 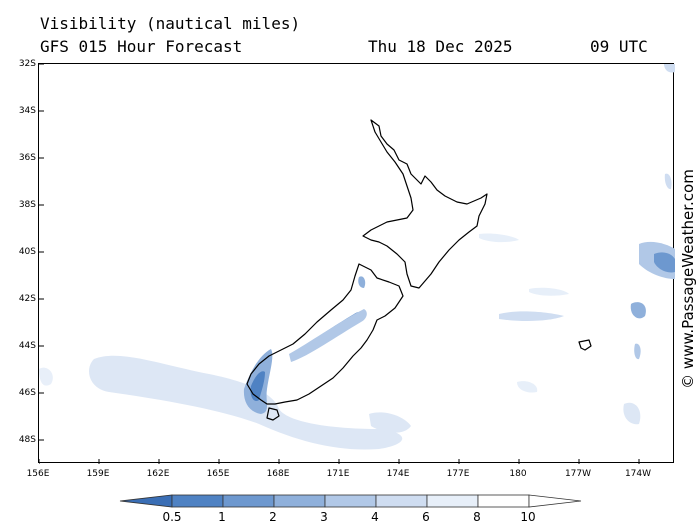 I want to click on lat-label: 40S, so click(x=27, y=252).